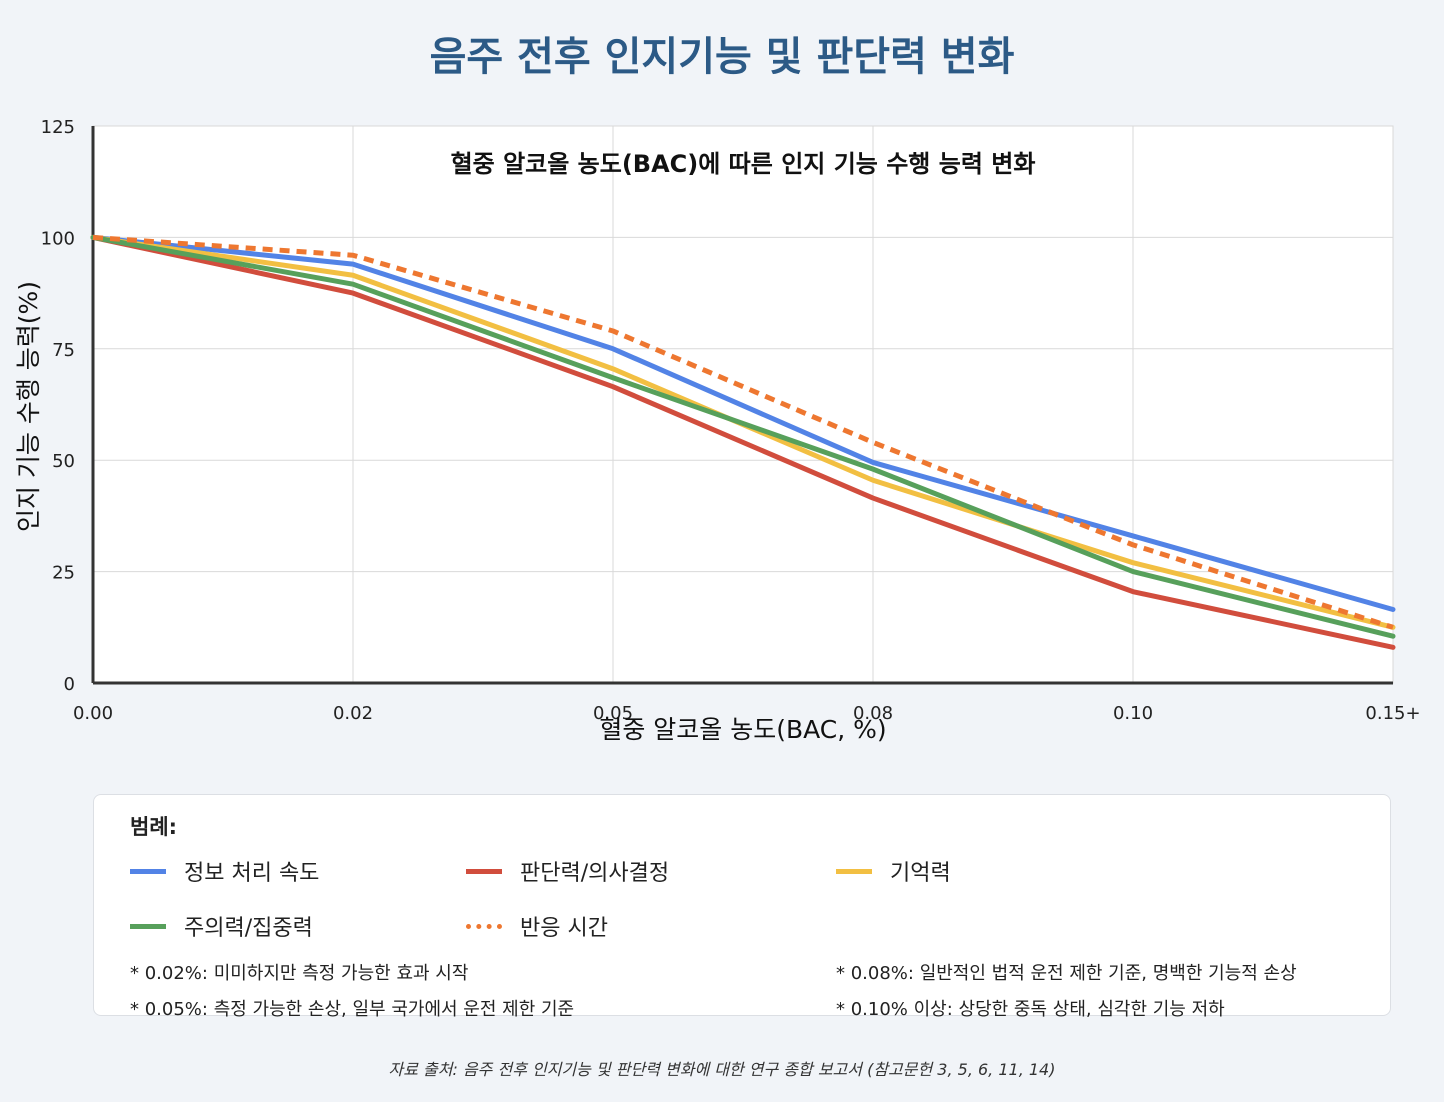 The width and height of the screenshot is (1444, 1102). Describe the element at coordinates (854, 871) in the screenshot. I see `legend-swatch-memory` at that location.